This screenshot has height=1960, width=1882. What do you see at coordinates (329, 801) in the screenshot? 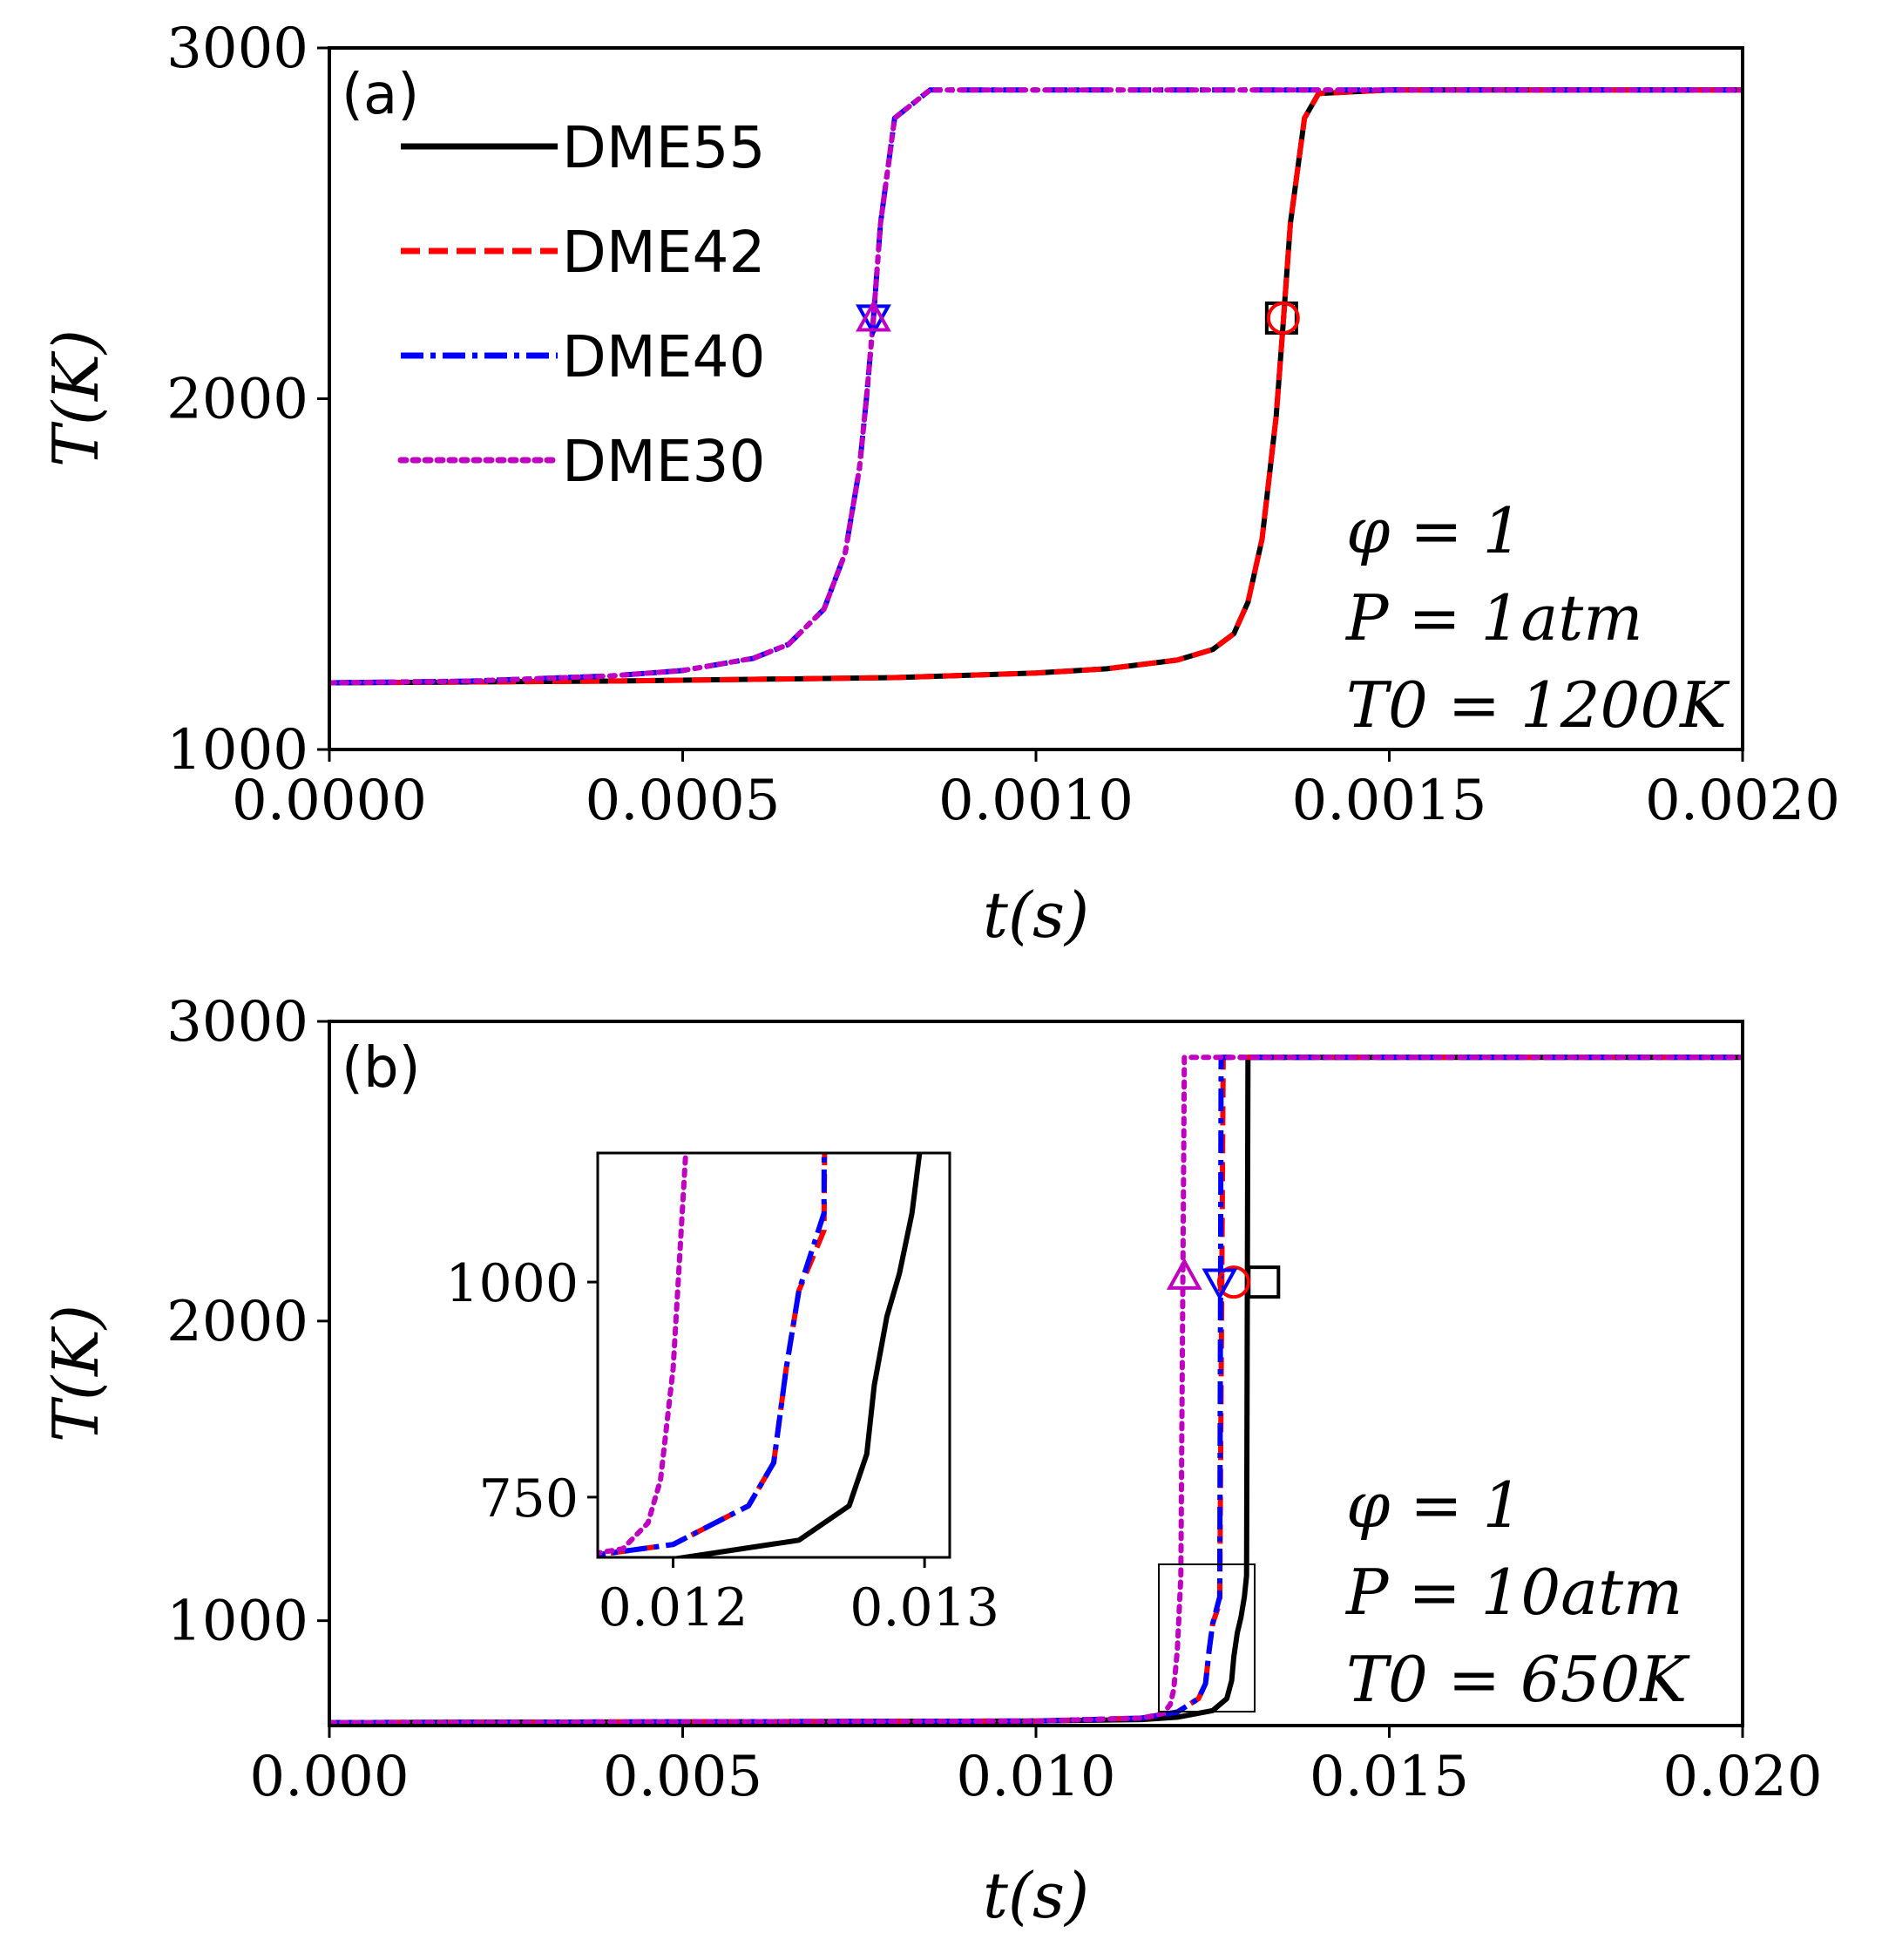
I see `panel-a-x-tick-label: 0.0000` at bounding box center [329, 801].